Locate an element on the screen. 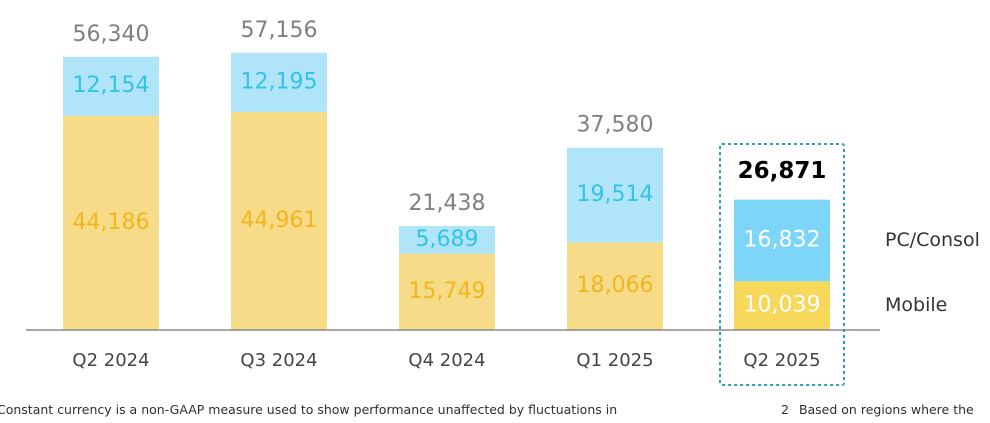 The image size is (990, 423). data-label-pc-console: 16,832 is located at coordinates (782, 239).